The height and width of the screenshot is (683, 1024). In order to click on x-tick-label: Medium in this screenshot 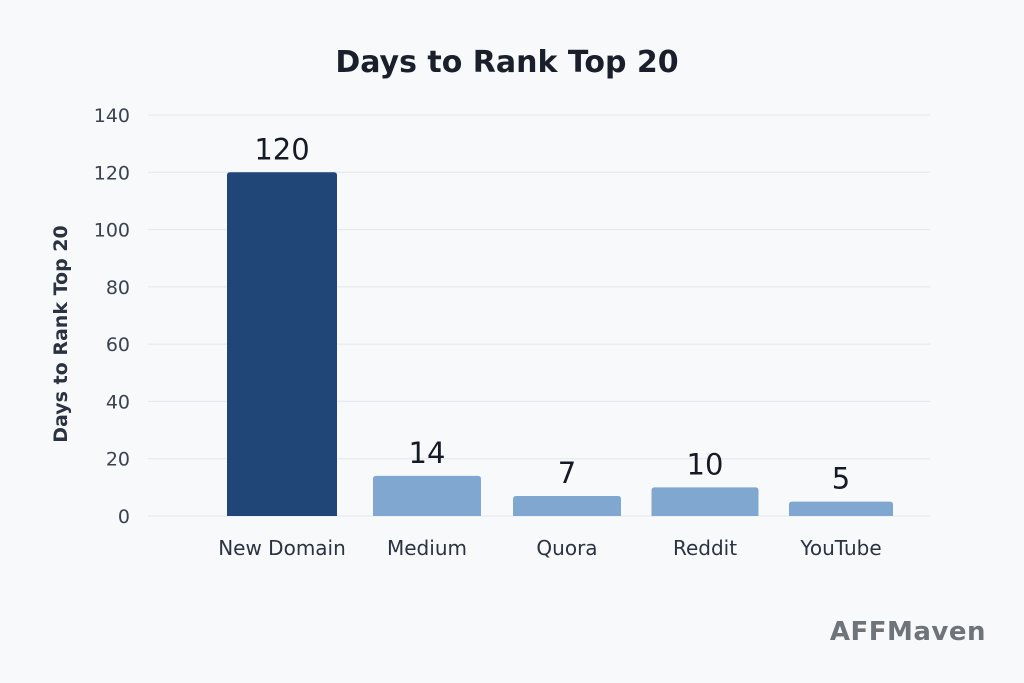, I will do `click(427, 548)`.